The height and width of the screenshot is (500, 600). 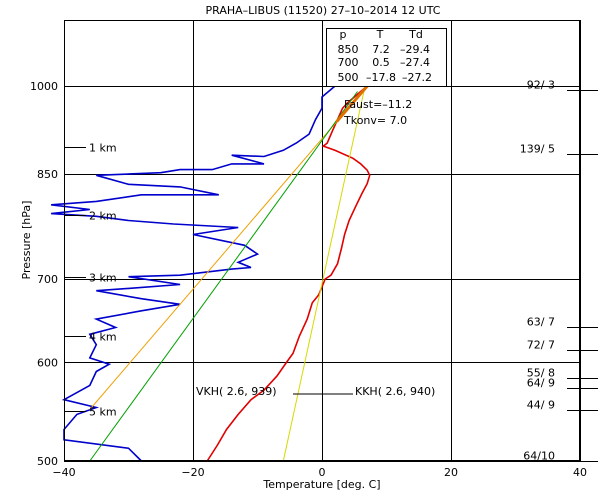 I want to click on wind-label: 139/ 5, so click(x=537, y=149).